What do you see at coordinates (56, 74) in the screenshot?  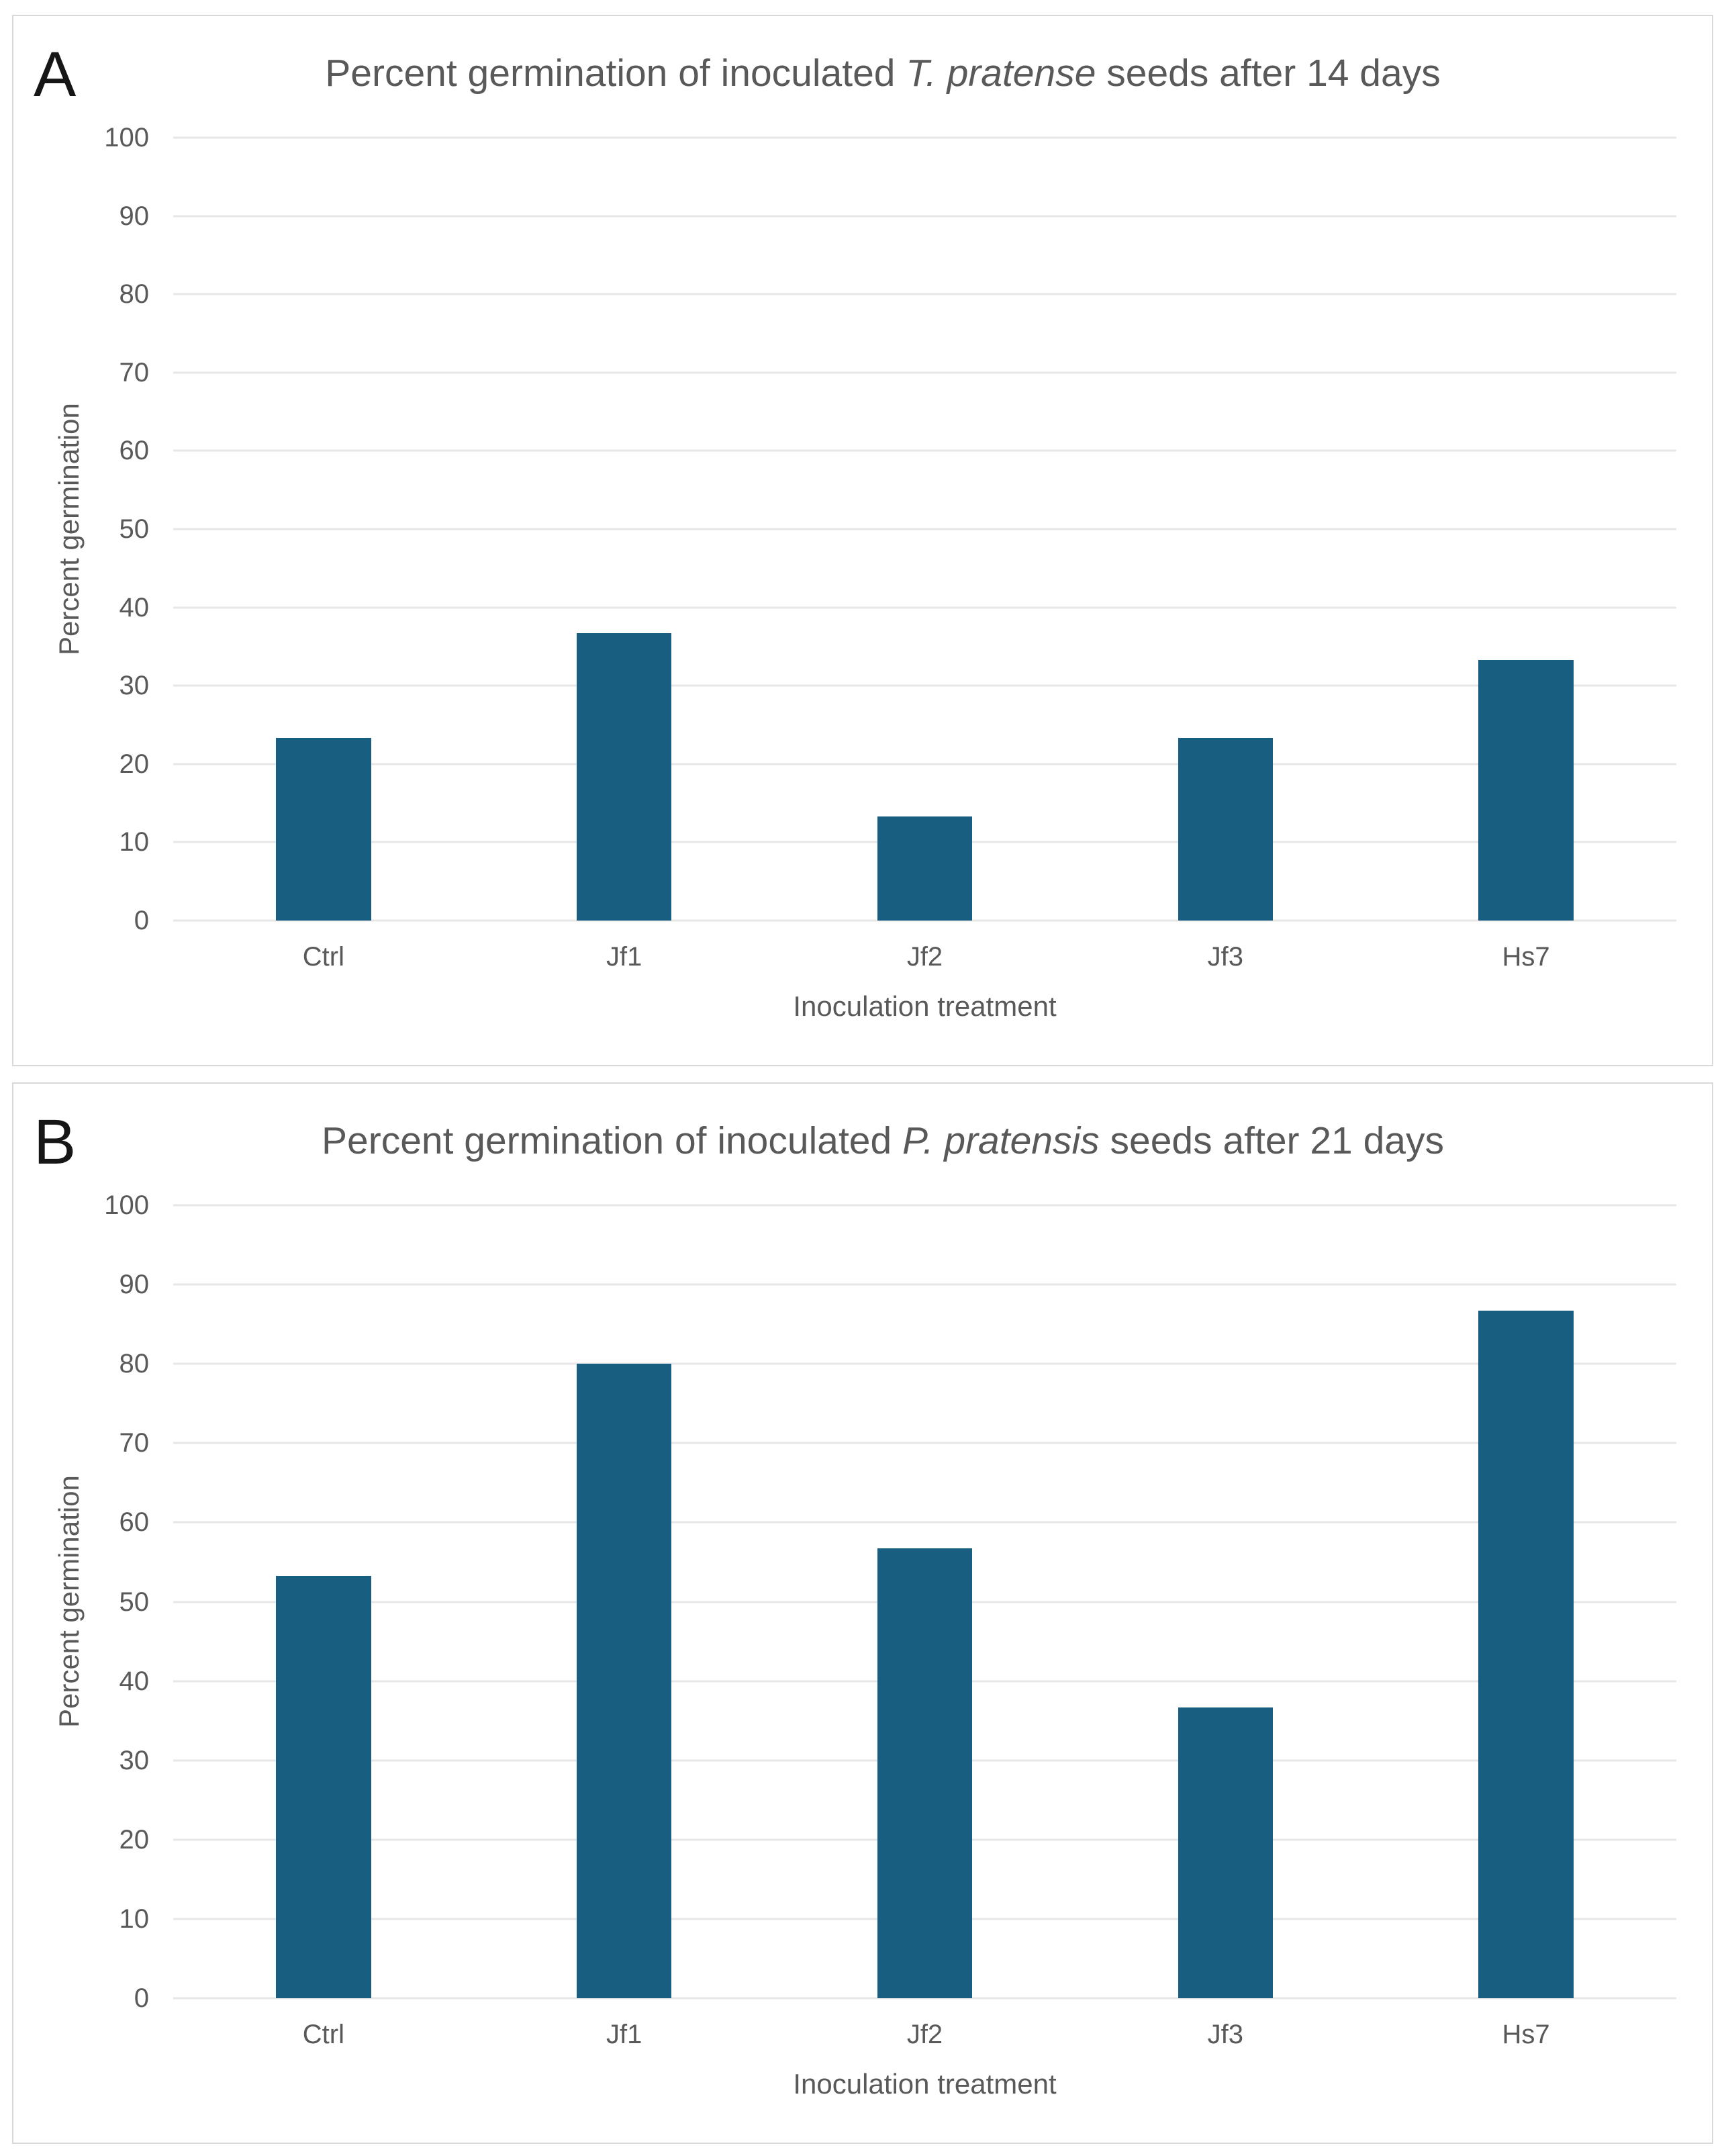 I see `panel-label-a: A` at bounding box center [56, 74].